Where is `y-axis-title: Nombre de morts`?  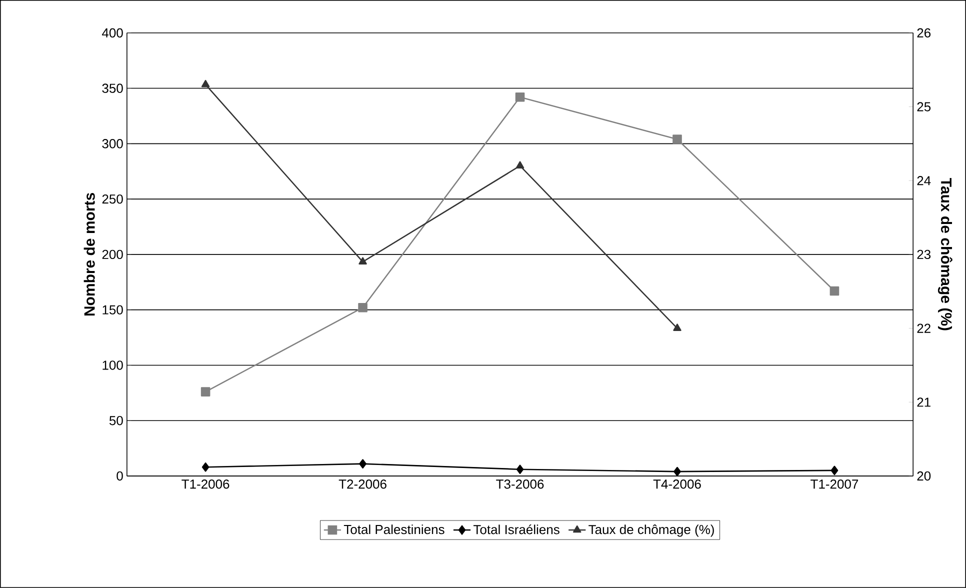
y-axis-title: Nombre de morts is located at coordinates (89, 254).